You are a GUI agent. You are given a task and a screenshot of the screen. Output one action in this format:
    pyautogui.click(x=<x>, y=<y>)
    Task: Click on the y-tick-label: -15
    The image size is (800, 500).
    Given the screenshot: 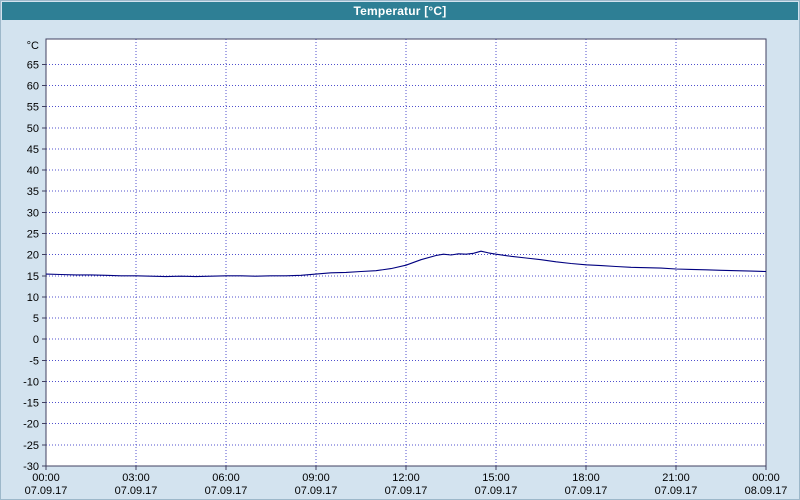 What is the action you would take?
    pyautogui.click(x=31, y=404)
    